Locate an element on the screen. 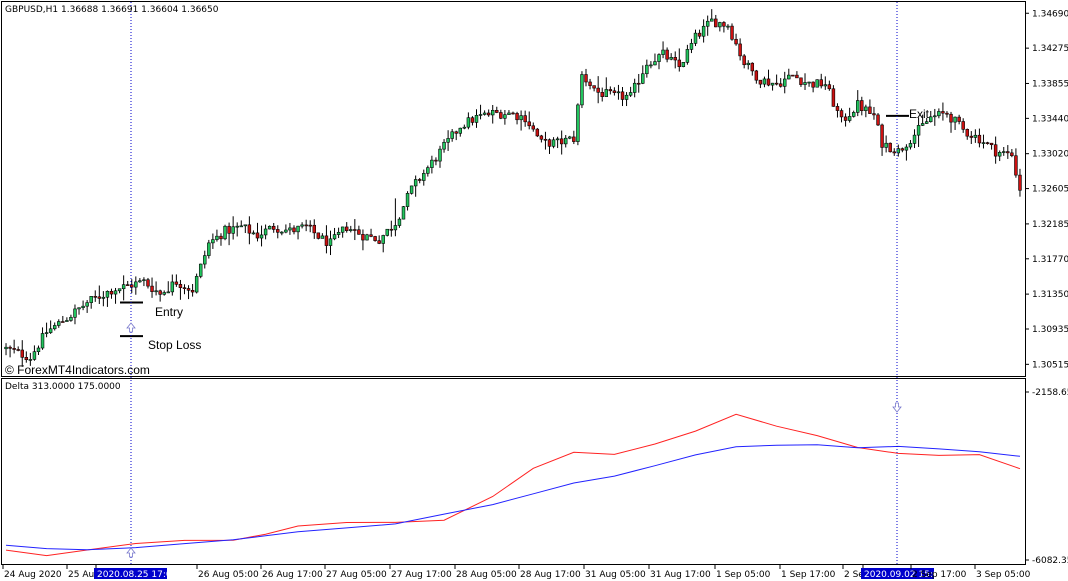 The height and width of the screenshot is (581, 1068). time-highlight is located at coordinates (130, 573).